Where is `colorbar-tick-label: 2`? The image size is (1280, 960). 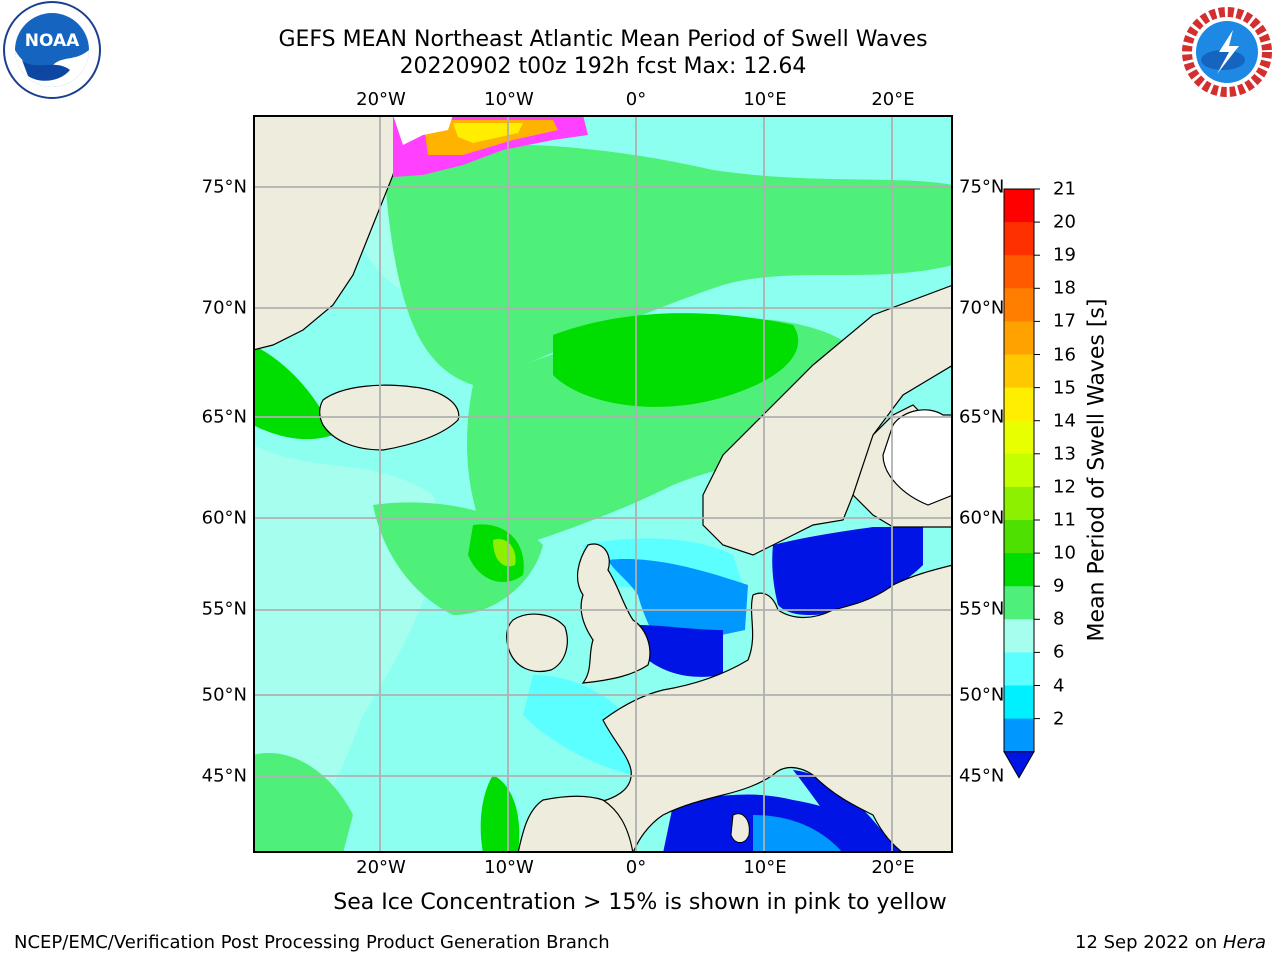 colorbar-tick-label: 2 is located at coordinates (1059, 719).